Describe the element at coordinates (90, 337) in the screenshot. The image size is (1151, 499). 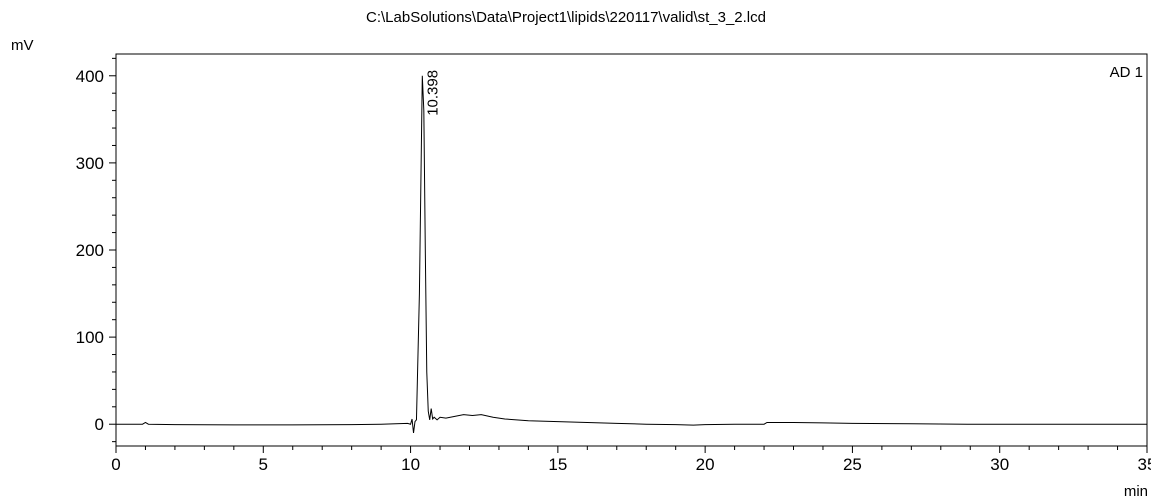
I see `y-tick-label: 100` at that location.